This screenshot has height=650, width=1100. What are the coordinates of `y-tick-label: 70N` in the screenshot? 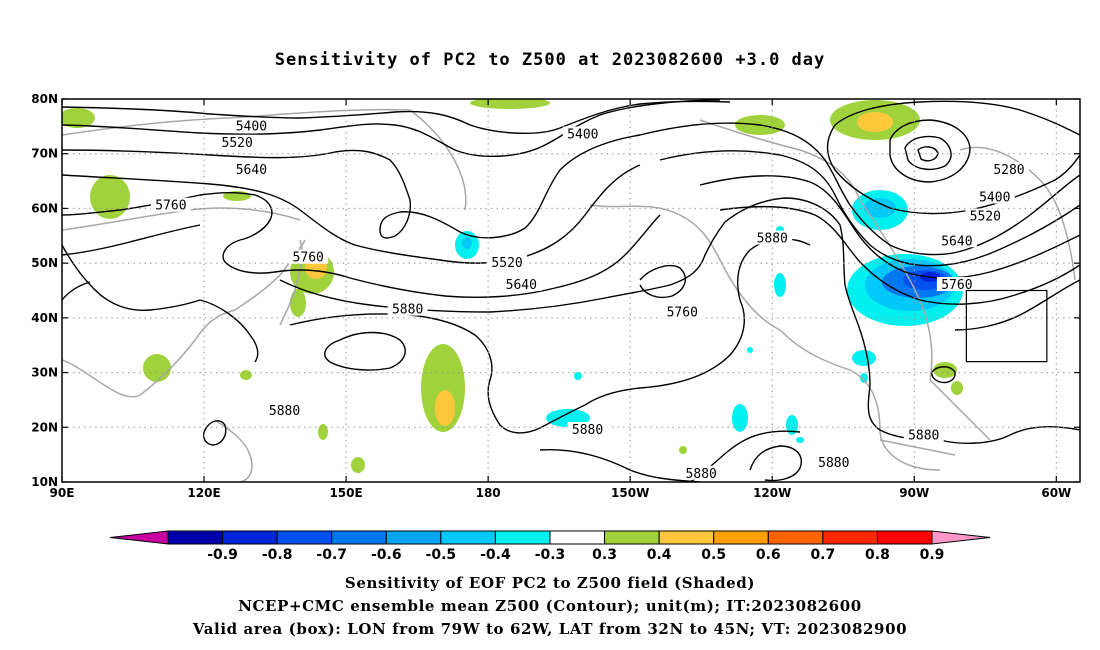 It's located at (44, 154).